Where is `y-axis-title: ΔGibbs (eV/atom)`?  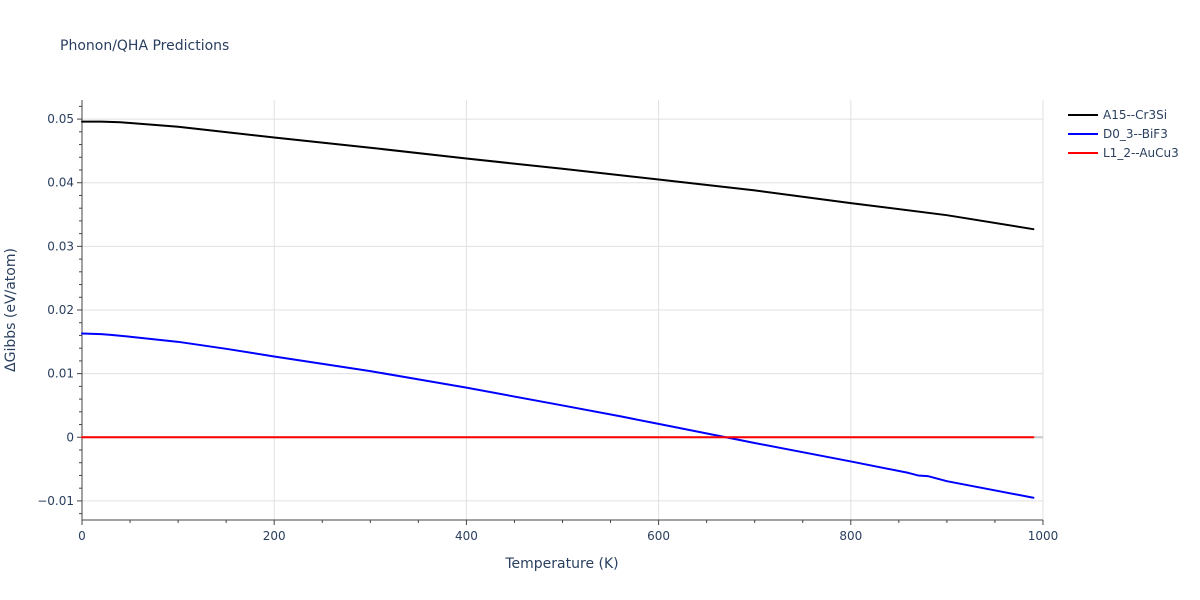
y-axis-title: ΔGibbs (eV/atom) is located at coordinates (11, 310).